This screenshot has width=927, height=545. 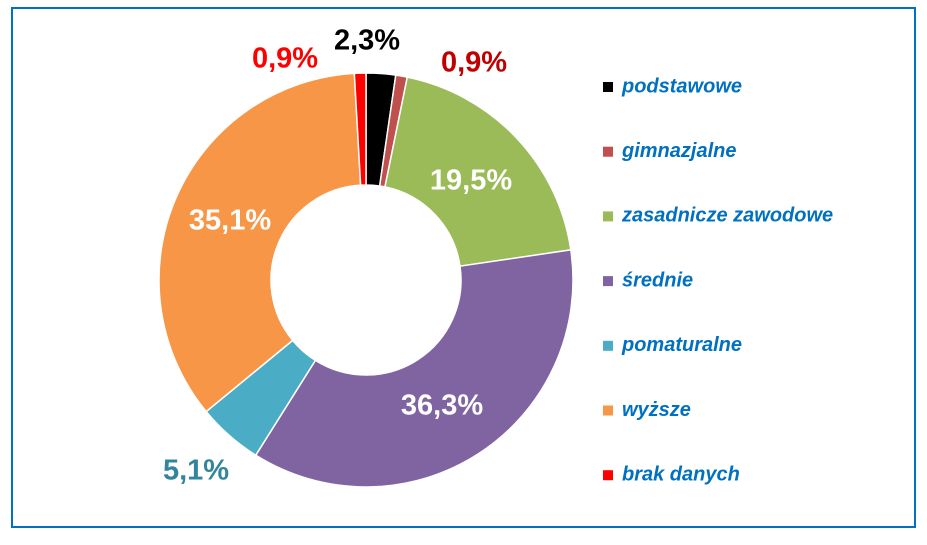 What do you see at coordinates (442, 406) in the screenshot?
I see `value-label: 36,3%` at bounding box center [442, 406].